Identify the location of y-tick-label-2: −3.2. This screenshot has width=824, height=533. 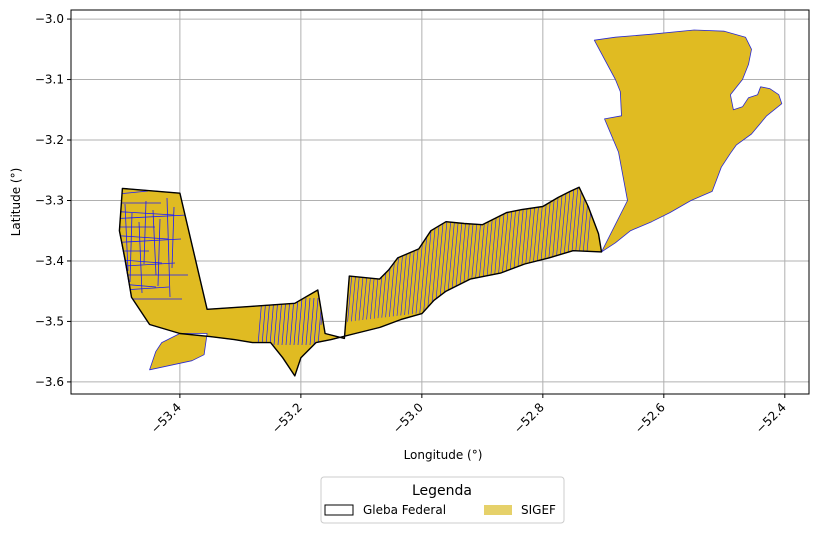
(49, 140).